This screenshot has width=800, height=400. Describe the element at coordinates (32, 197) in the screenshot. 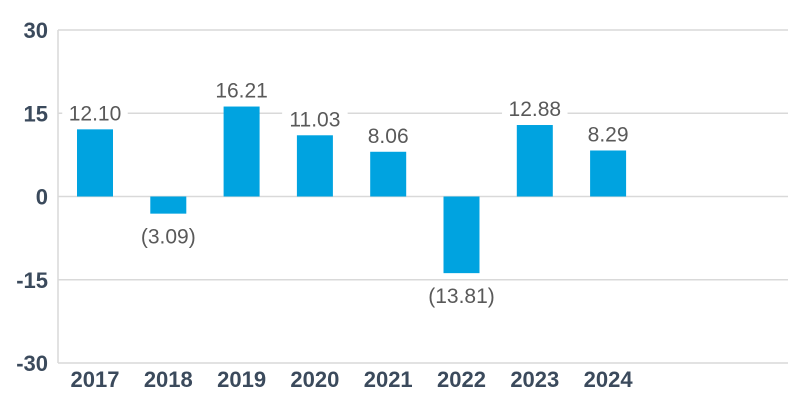

I see `y-axis-ticks: 30 15 0 -15 -30` at that location.